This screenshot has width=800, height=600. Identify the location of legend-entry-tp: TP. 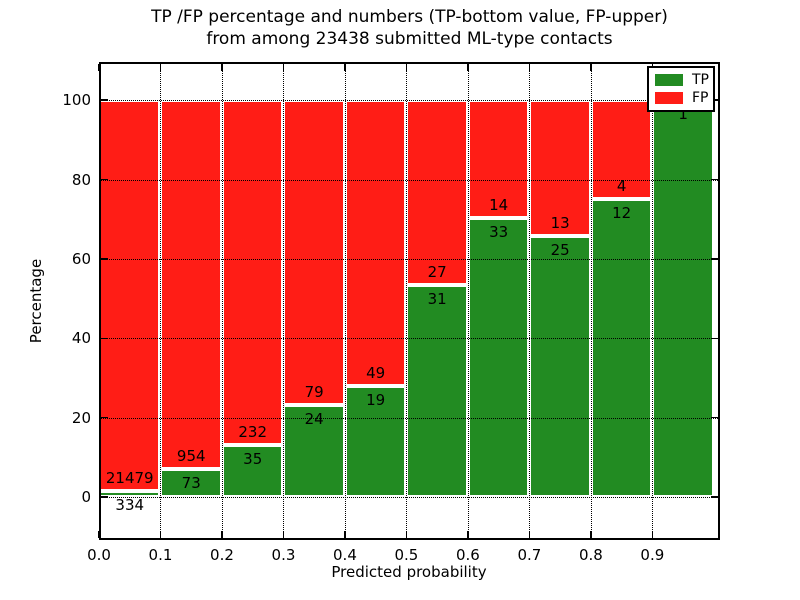
(682, 80).